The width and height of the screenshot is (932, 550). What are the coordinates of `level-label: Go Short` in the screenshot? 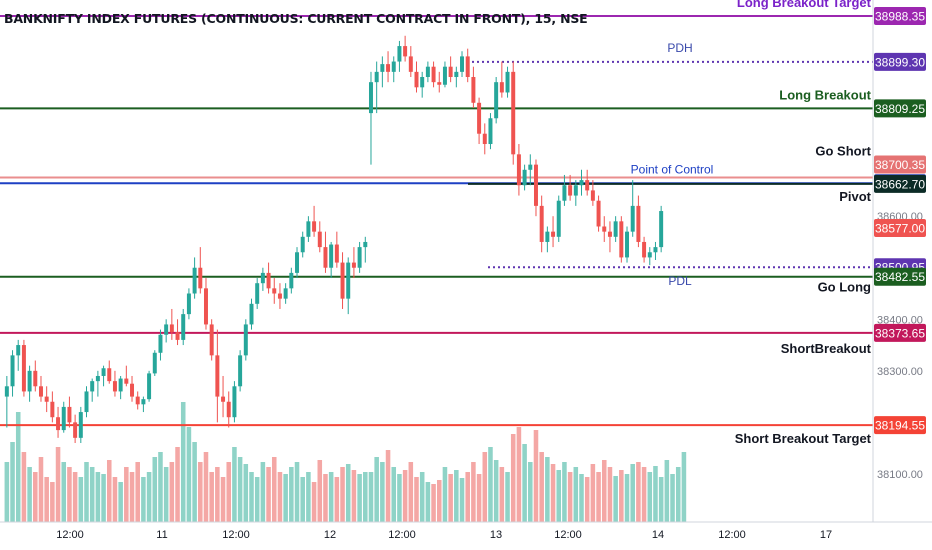 It's located at (843, 150).